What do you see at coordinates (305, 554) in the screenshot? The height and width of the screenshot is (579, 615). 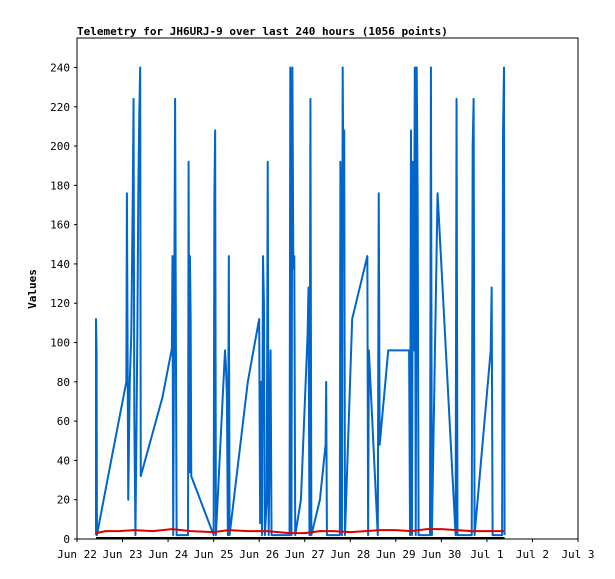 I see `x-tick-label: Jun 27` at bounding box center [305, 554].